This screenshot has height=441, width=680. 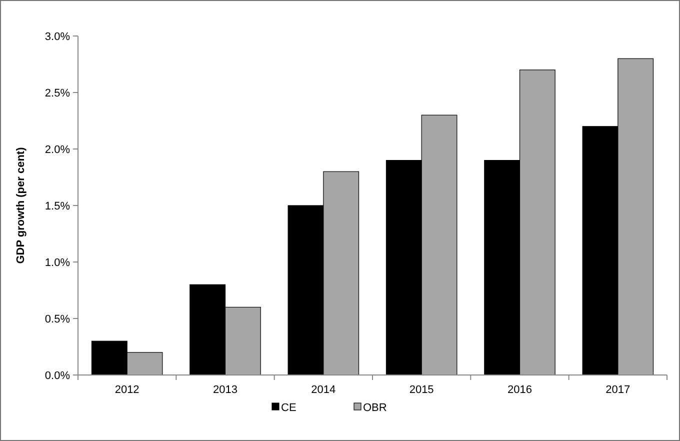 What do you see at coordinates (520, 390) in the screenshot?
I see `x-tick-label: 2016` at bounding box center [520, 390].